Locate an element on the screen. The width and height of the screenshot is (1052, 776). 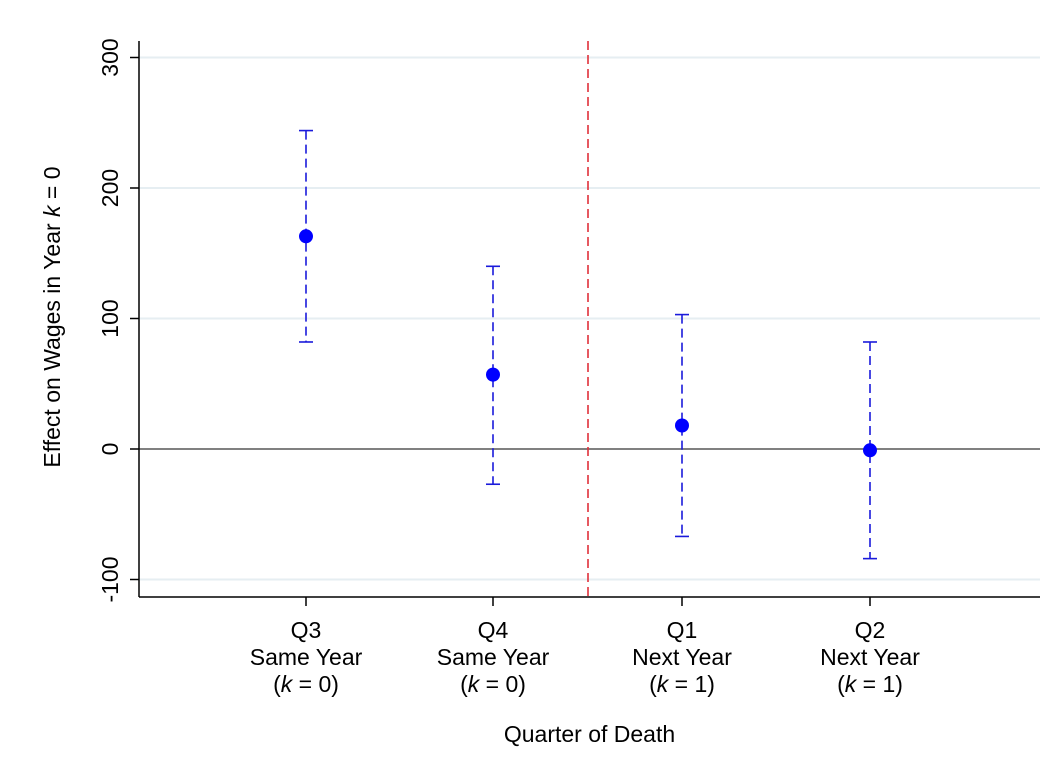
y-tick-label: 300 is located at coordinates (110, 57).